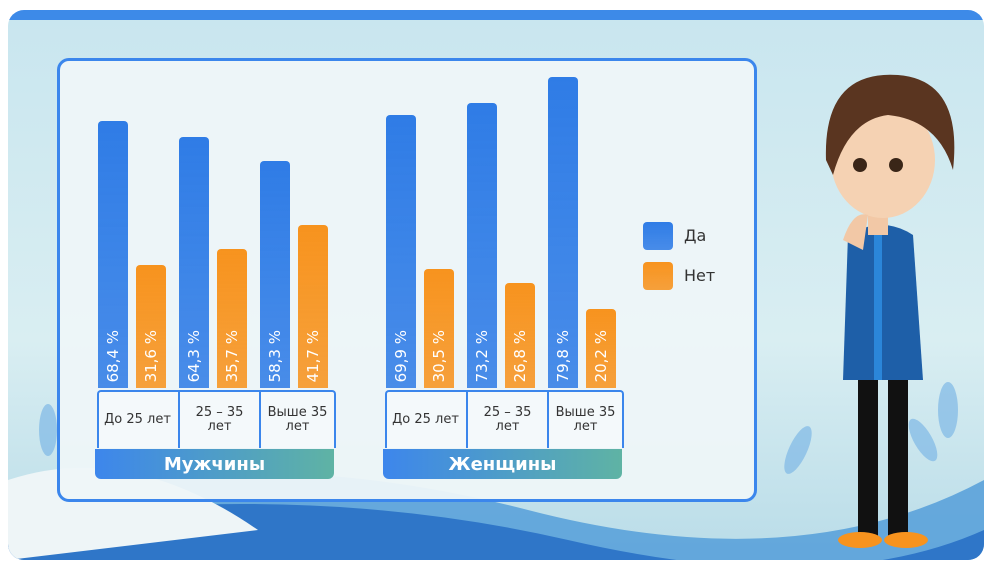 This screenshot has width=992, height=566. What do you see at coordinates (275, 355) in the screenshot?
I see `value-label: 58,3 %` at bounding box center [275, 355].